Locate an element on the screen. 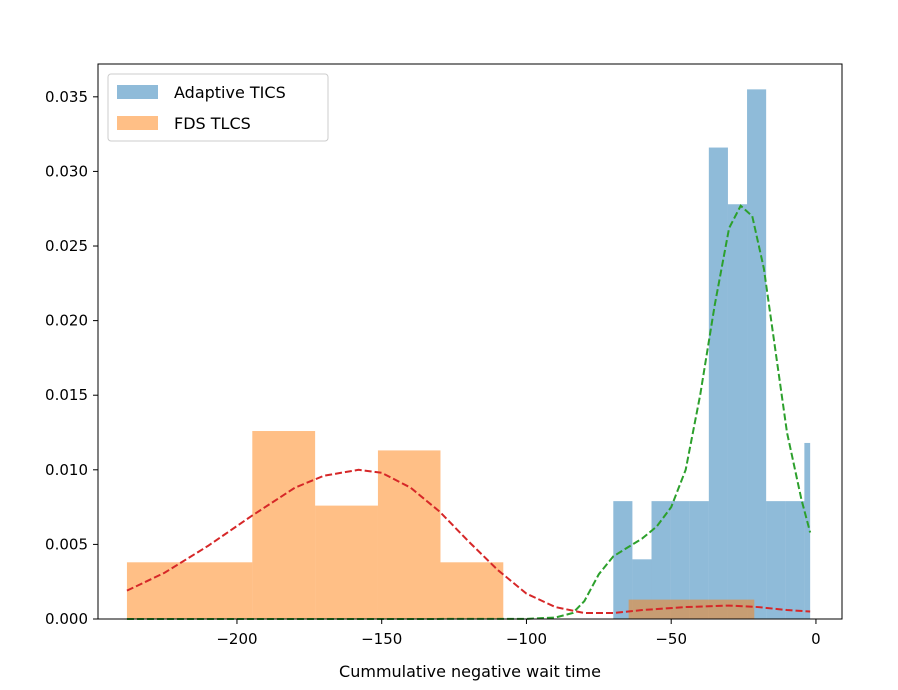 This screenshot has height=690, width=898. y-tick-label: 0.020 is located at coordinates (66, 321).